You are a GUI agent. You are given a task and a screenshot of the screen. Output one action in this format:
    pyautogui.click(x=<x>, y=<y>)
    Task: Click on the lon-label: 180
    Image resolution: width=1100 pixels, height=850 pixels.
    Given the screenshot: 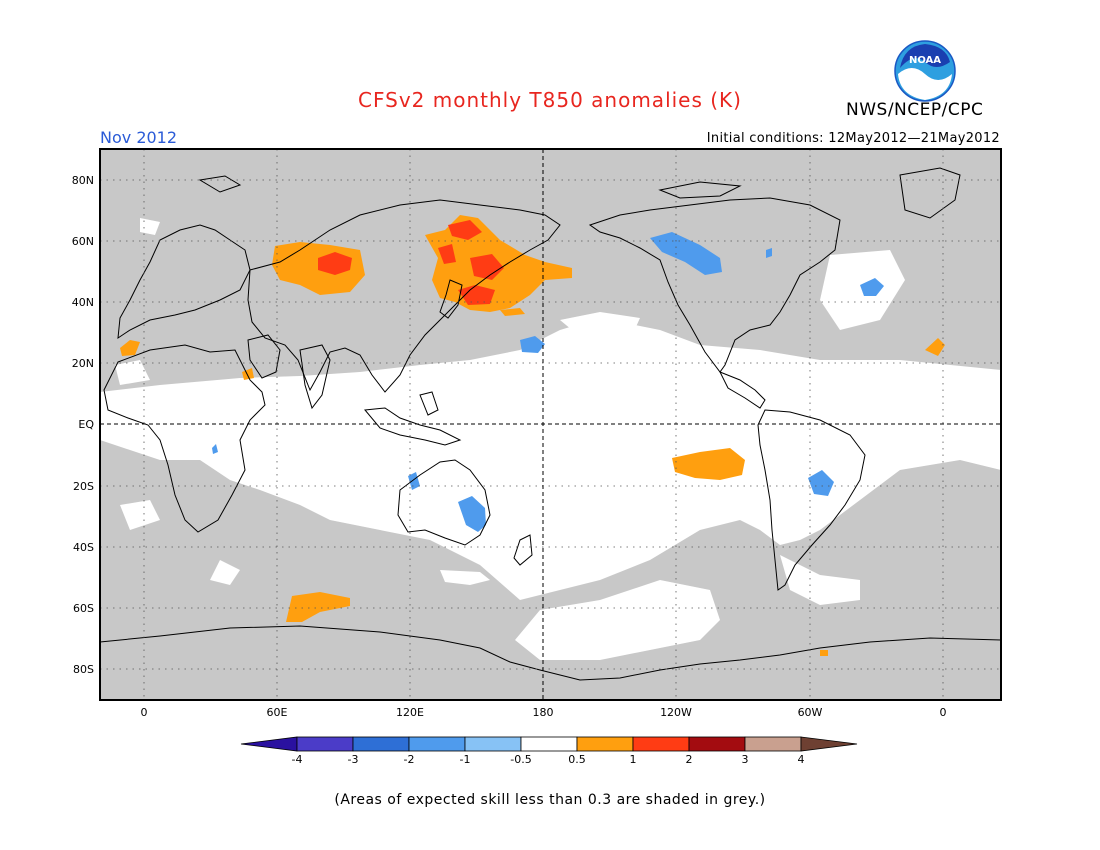 What is the action you would take?
    pyautogui.click(x=543, y=712)
    